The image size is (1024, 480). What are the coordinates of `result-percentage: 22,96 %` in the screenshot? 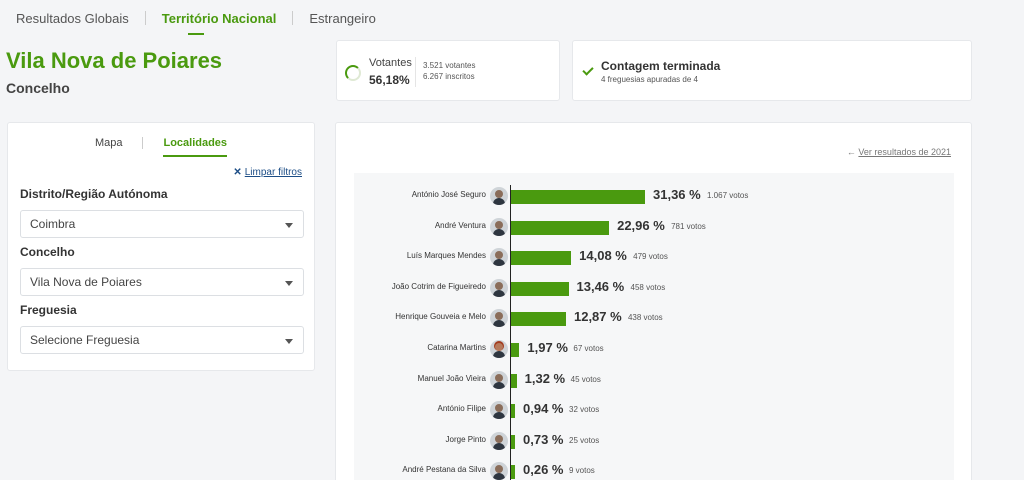 It's located at (641, 225).